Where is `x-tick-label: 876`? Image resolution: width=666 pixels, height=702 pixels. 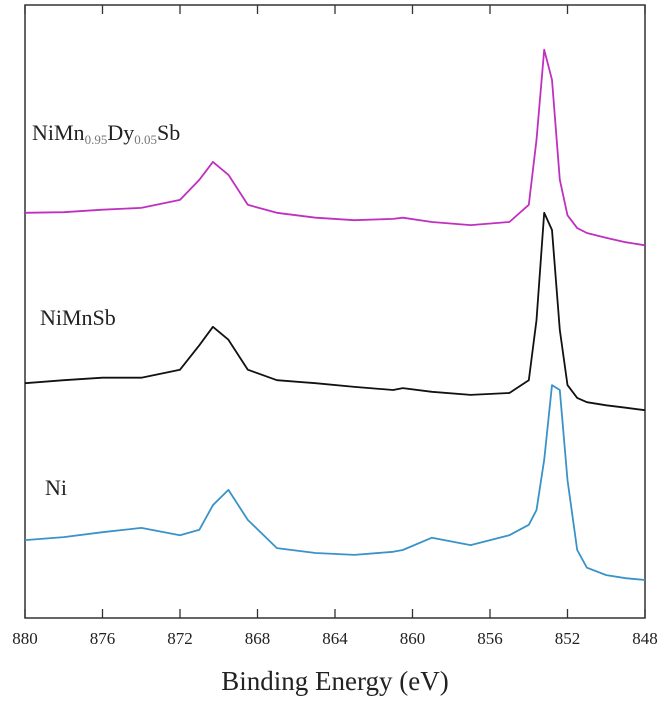
x-tick-label: 876 is located at coordinates (103, 638).